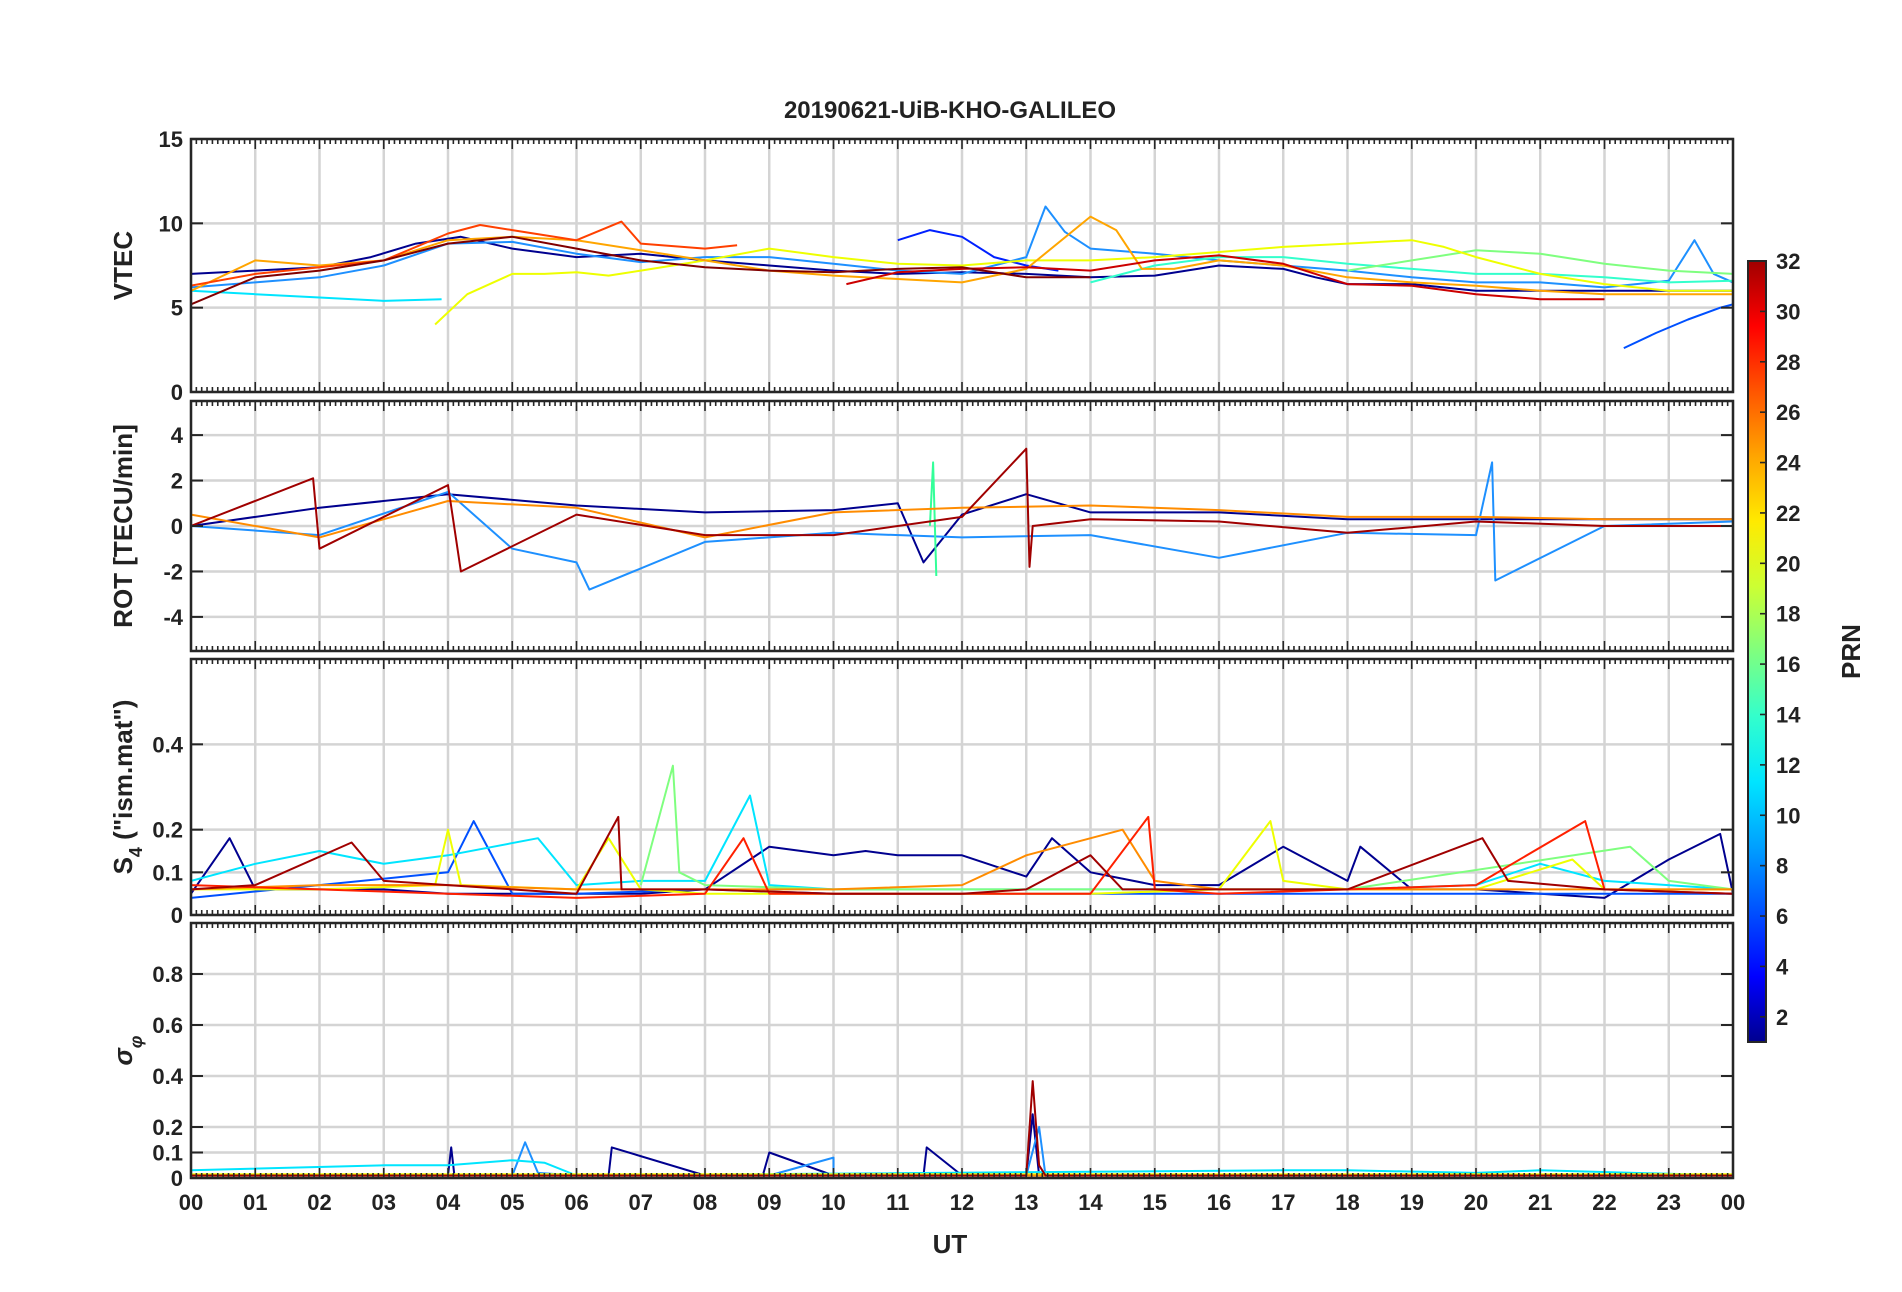 Image resolution: width=1902 pixels, height=1292 pixels. What do you see at coordinates (1155, 1202) in the screenshot?
I see `x-tick-label: 15` at bounding box center [1155, 1202].